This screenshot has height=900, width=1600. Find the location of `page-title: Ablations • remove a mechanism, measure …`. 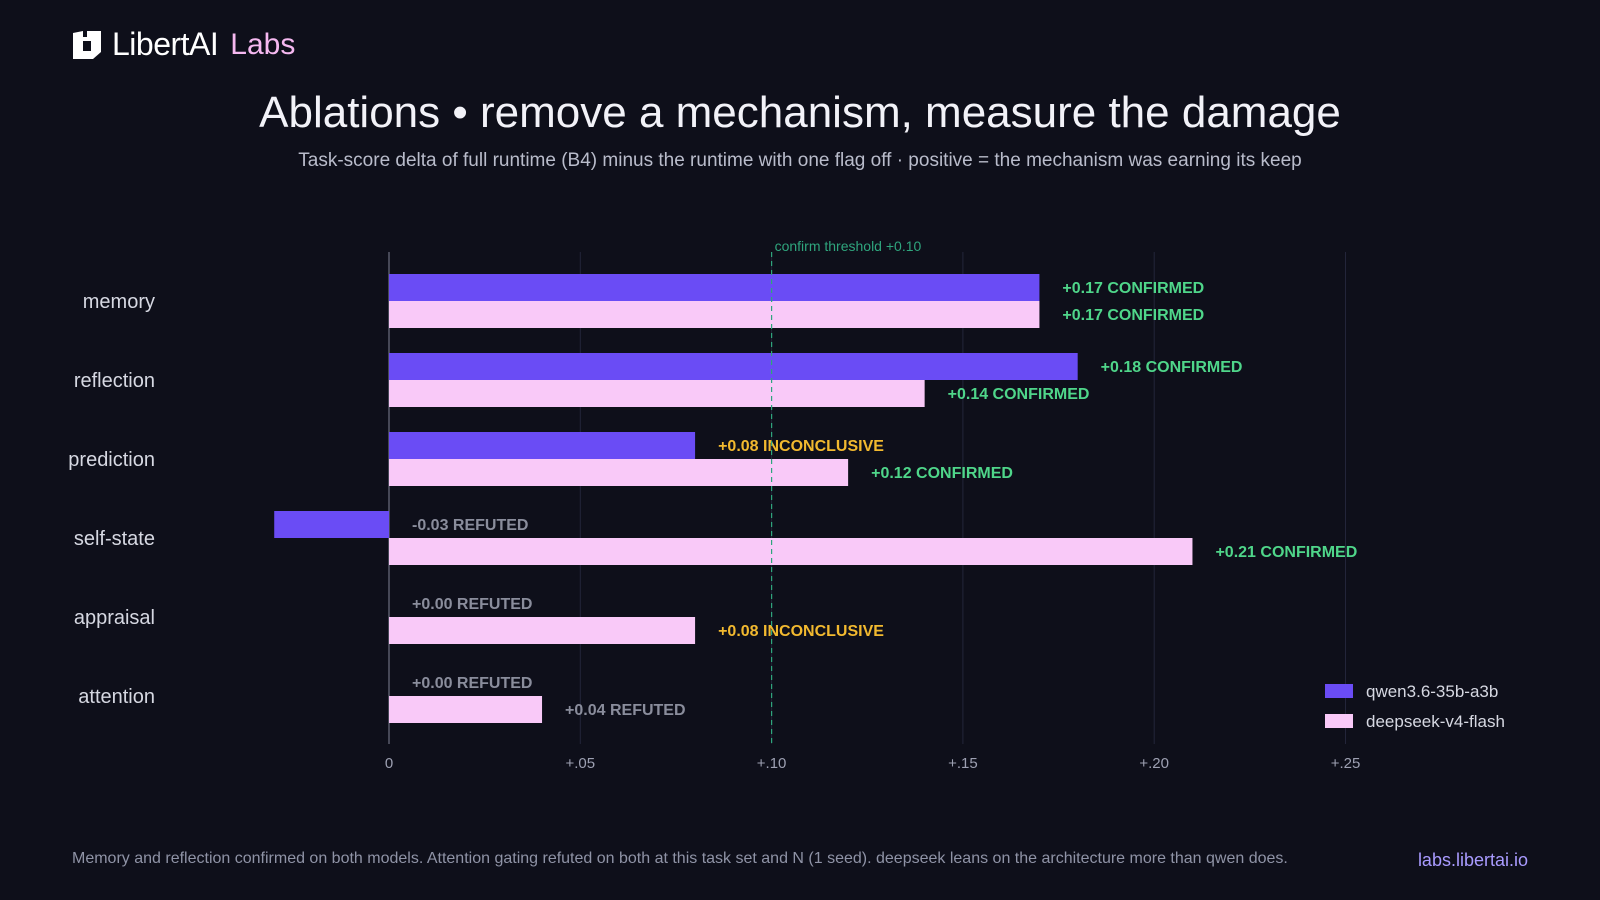

page-title: Ablations • remove a mechanism, measure … is located at coordinates (800, 112).